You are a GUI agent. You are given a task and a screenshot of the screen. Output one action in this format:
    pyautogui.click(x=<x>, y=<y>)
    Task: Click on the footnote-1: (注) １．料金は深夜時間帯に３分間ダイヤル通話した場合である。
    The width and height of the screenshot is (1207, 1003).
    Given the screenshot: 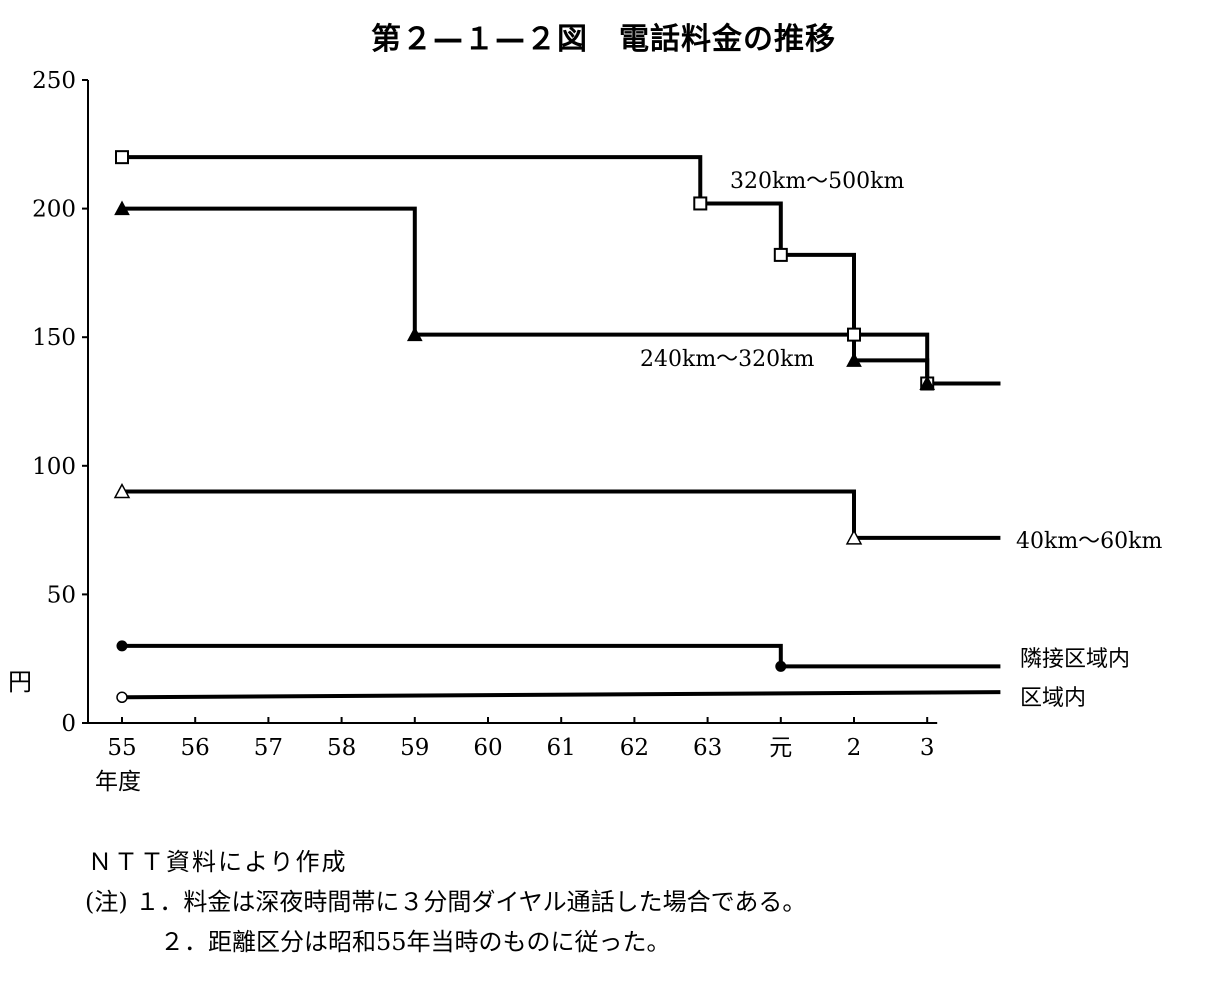 What is the action you would take?
    pyautogui.click(x=446, y=902)
    